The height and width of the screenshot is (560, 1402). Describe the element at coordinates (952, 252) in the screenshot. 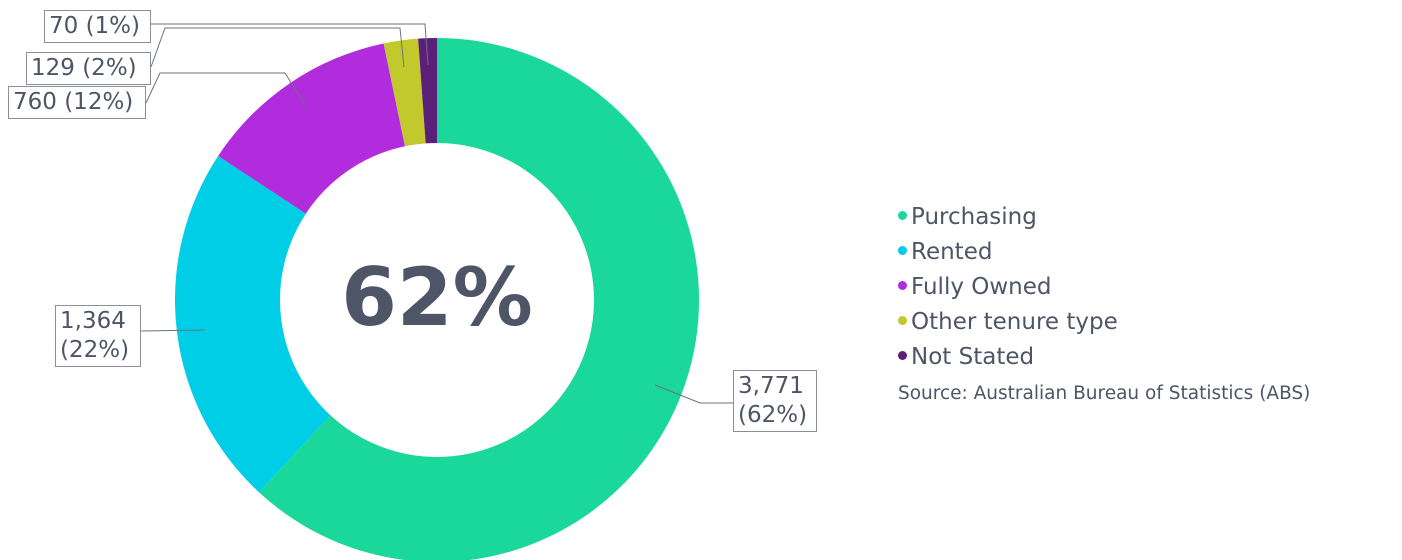

I see `legend-label: Rented` at that location.